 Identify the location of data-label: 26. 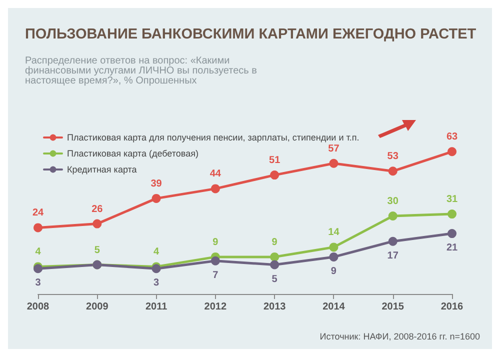
(98, 209).